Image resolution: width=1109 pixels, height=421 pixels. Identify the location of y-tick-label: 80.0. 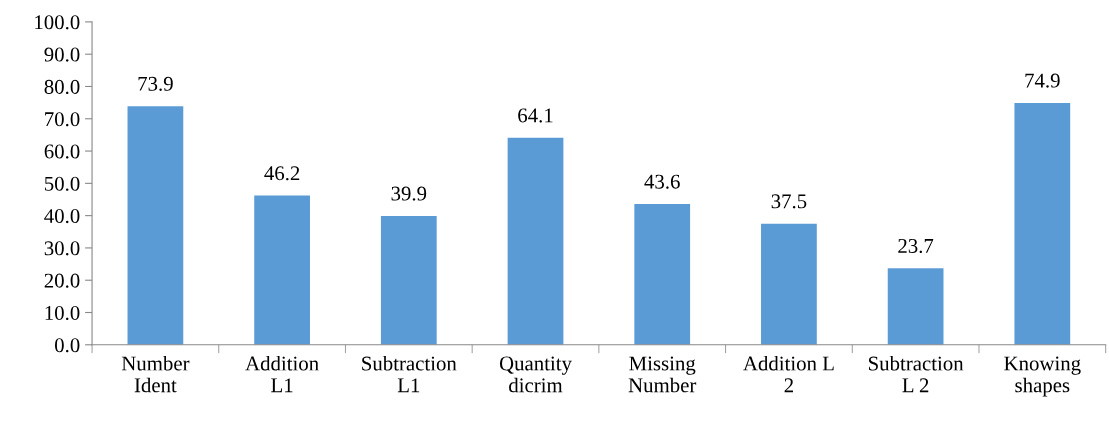
(62, 86).